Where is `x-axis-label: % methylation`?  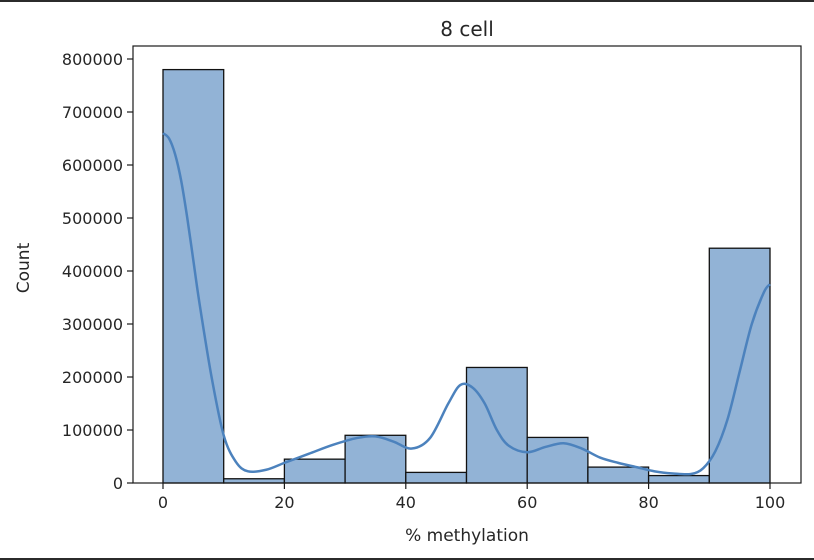 x-axis-label: % methylation is located at coordinates (467, 536).